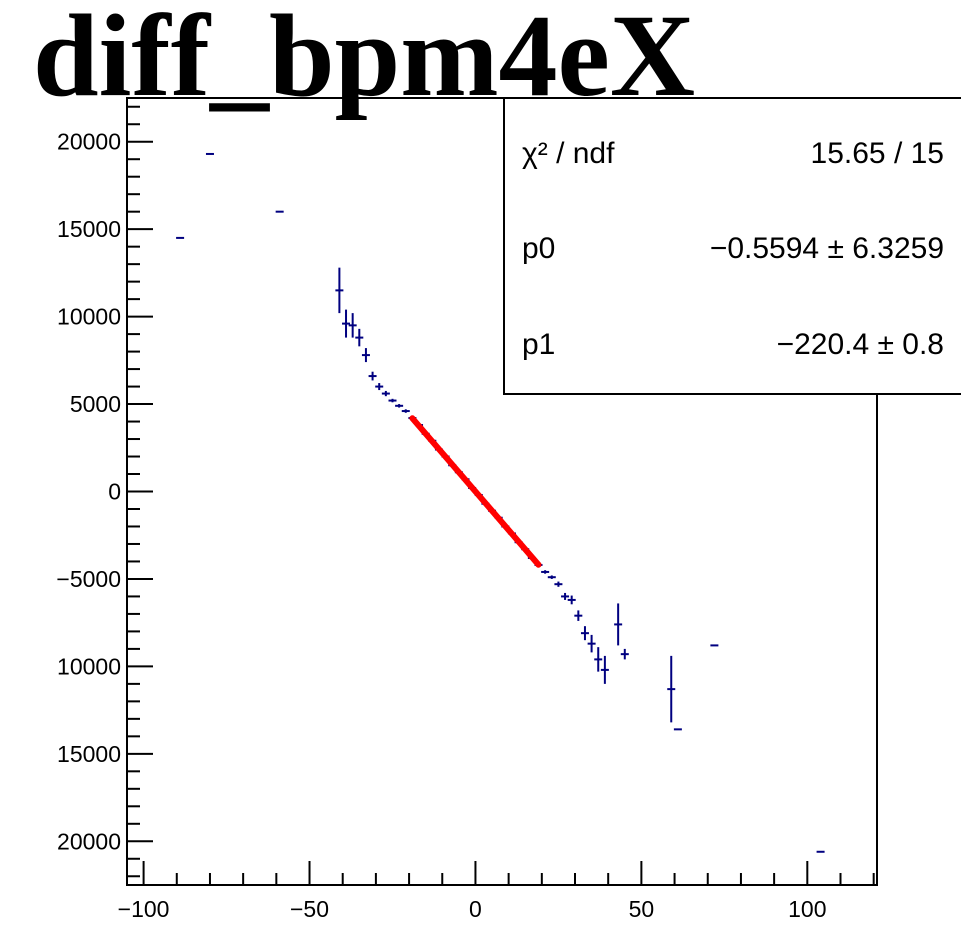 The height and width of the screenshot is (941, 961). I want to click on stats-p1-label: p1, so click(538, 344).